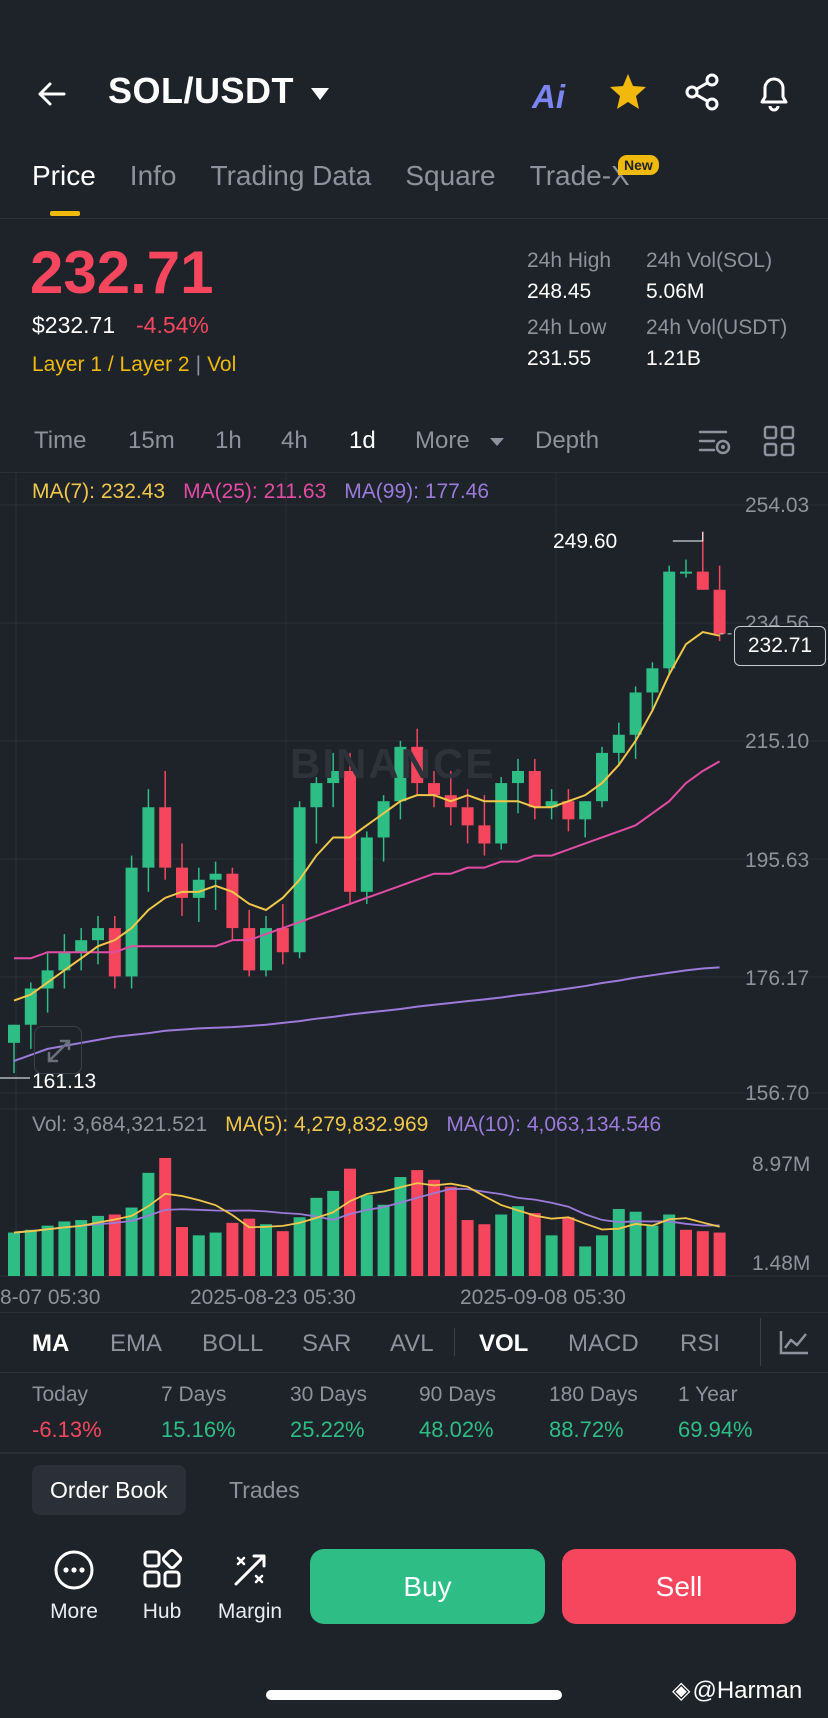 This screenshot has width=828, height=1718. I want to click on indicator-vol: VOL, so click(504, 1343).